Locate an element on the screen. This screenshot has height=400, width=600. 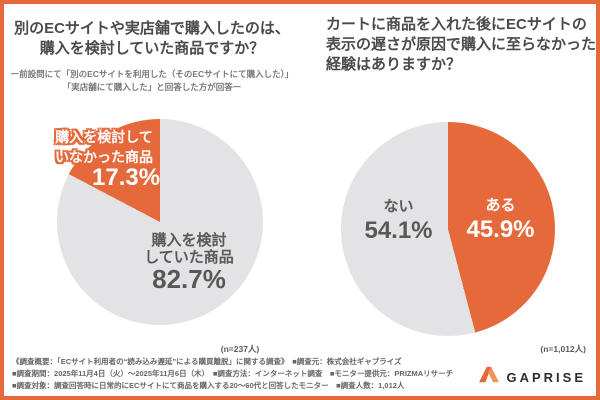
left-title-line-1: 別のECサイトや実店舗で購入したのは、 is located at coordinates (152, 28).